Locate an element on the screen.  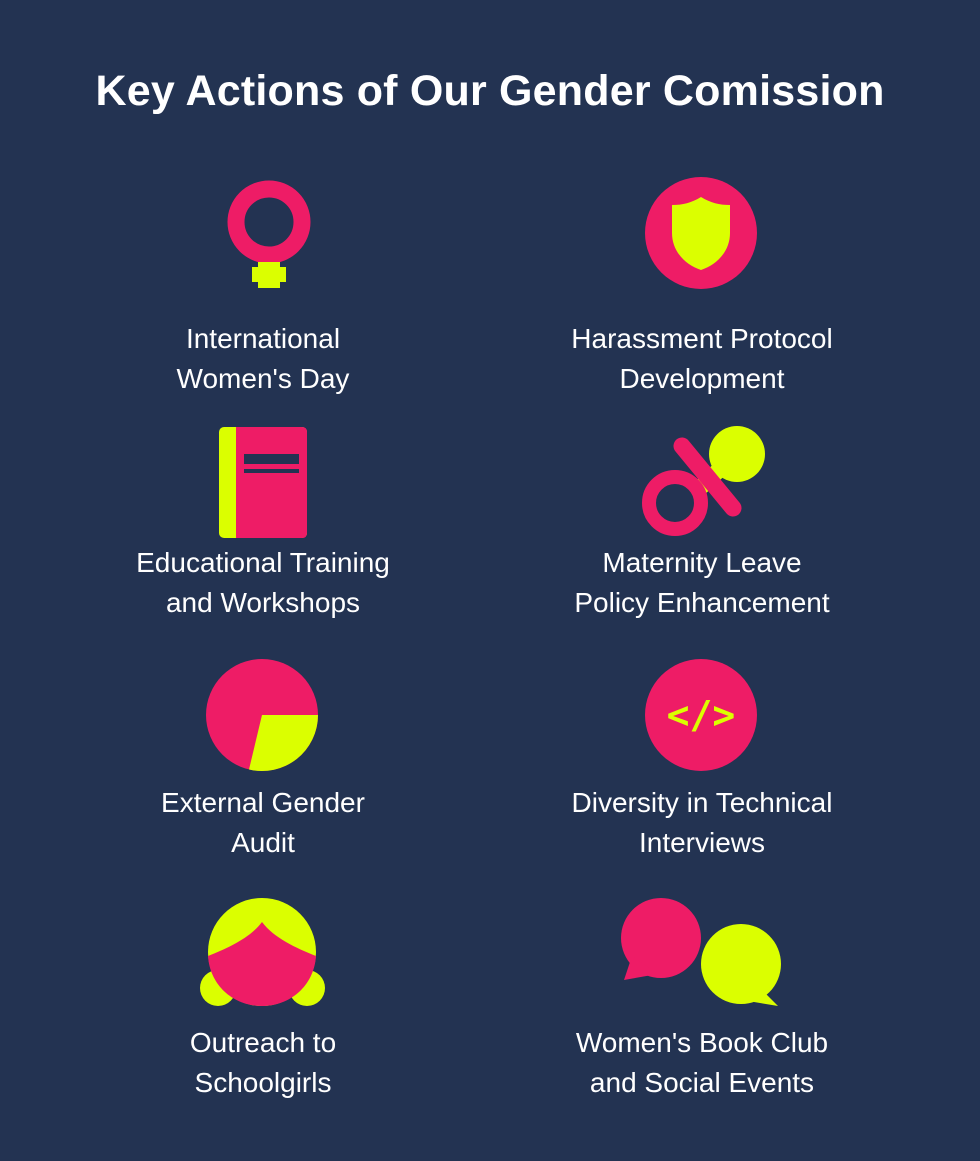
pie-chart-icon is located at coordinates (262, 715).